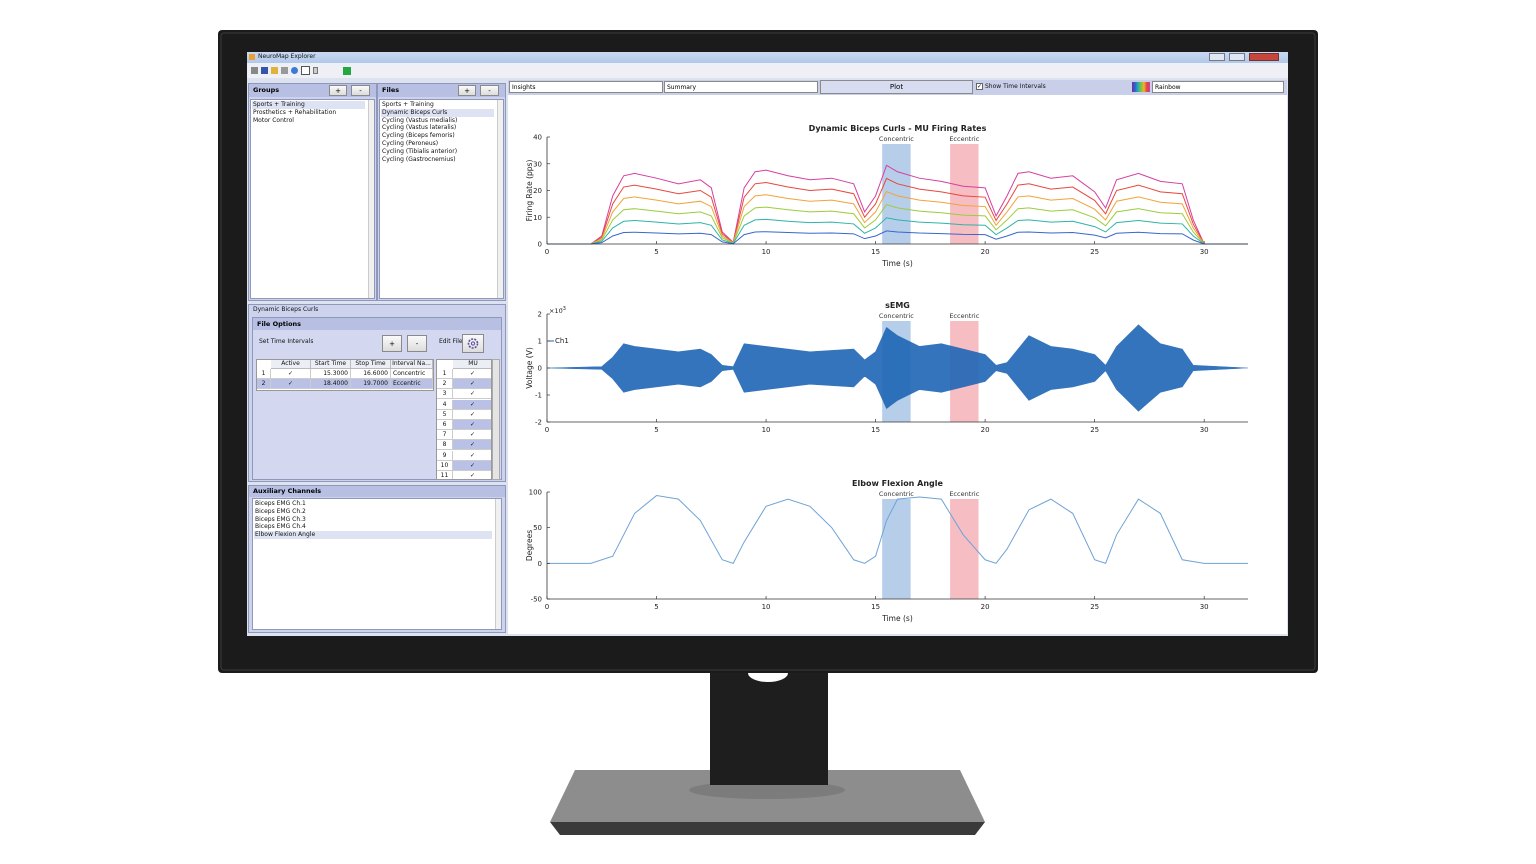 This screenshot has width=1536, height=864. What do you see at coordinates (496, 419) in the screenshot?
I see `mu-scrollbar` at bounding box center [496, 419].